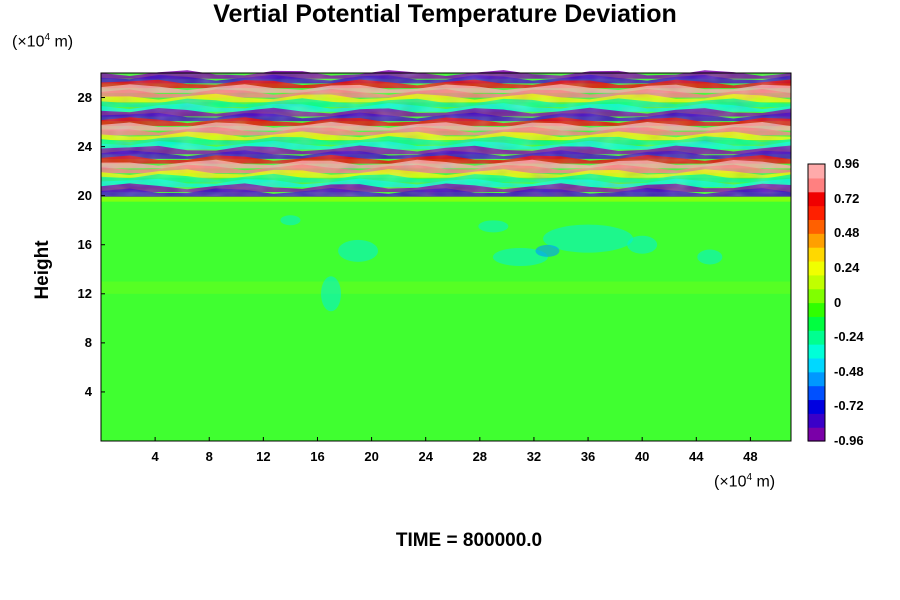 The height and width of the screenshot is (600, 900). Describe the element at coordinates (849, 371) in the screenshot. I see `colorbar-tick-label: -0.48` at that location.